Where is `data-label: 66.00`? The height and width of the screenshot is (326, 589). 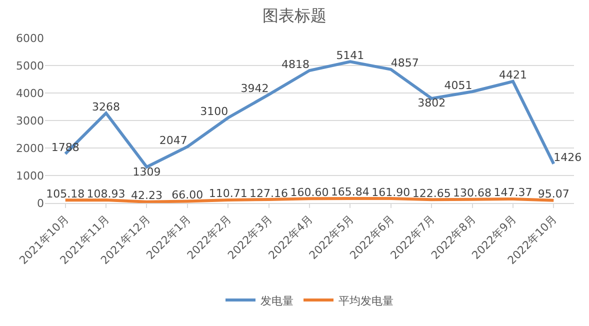
data-label: 66.00 is located at coordinates (188, 195).